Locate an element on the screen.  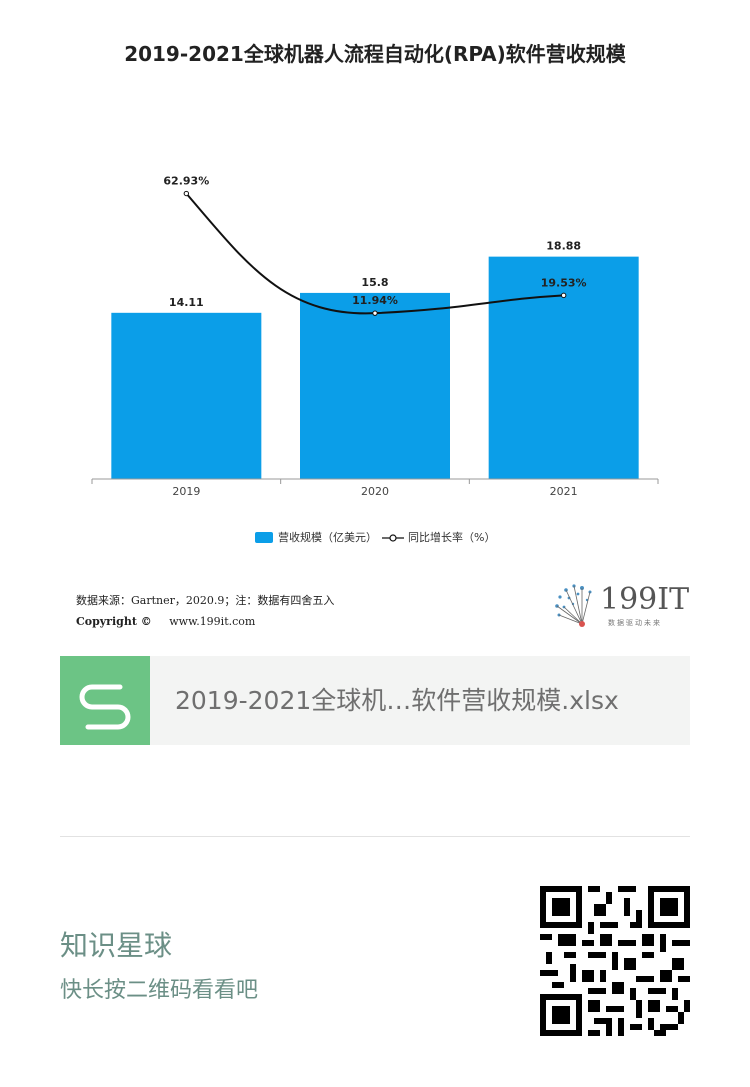
s-glyph is located at coordinates (105, 707).